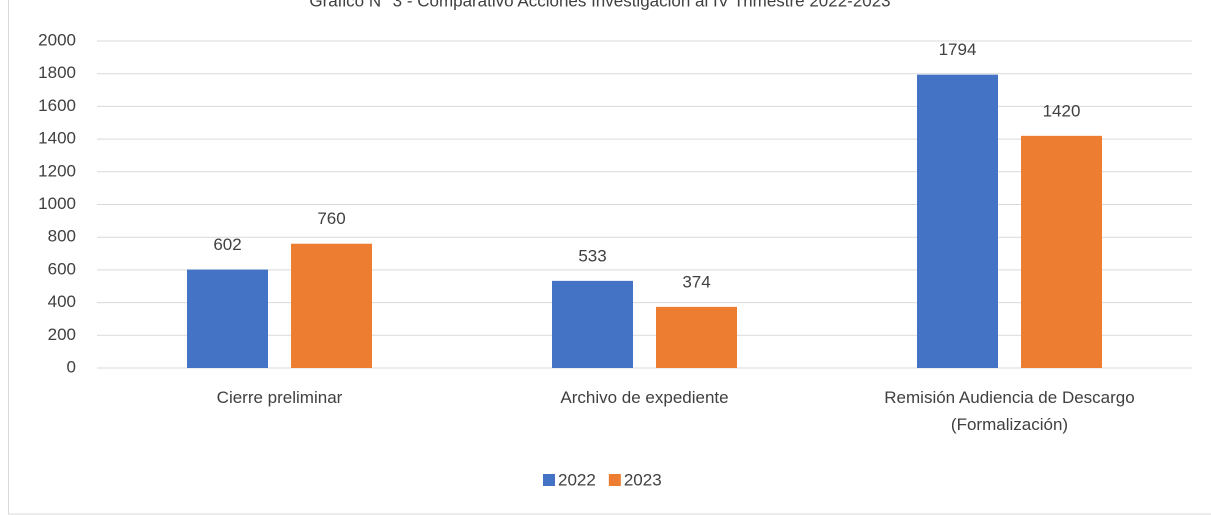 Image resolution: width=1211 pixels, height=515 pixels. Describe the element at coordinates (696, 281) in the screenshot. I see `data-label: 374` at that location.